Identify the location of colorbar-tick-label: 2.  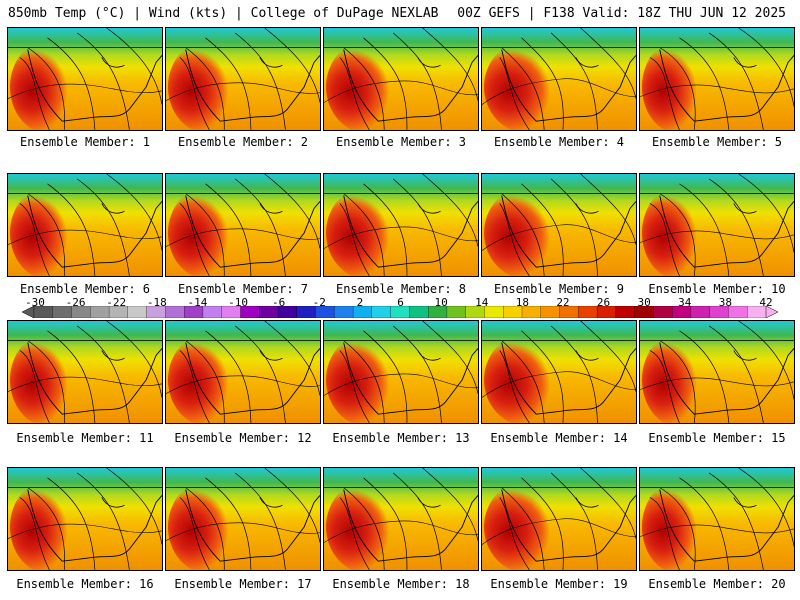
(360, 302).